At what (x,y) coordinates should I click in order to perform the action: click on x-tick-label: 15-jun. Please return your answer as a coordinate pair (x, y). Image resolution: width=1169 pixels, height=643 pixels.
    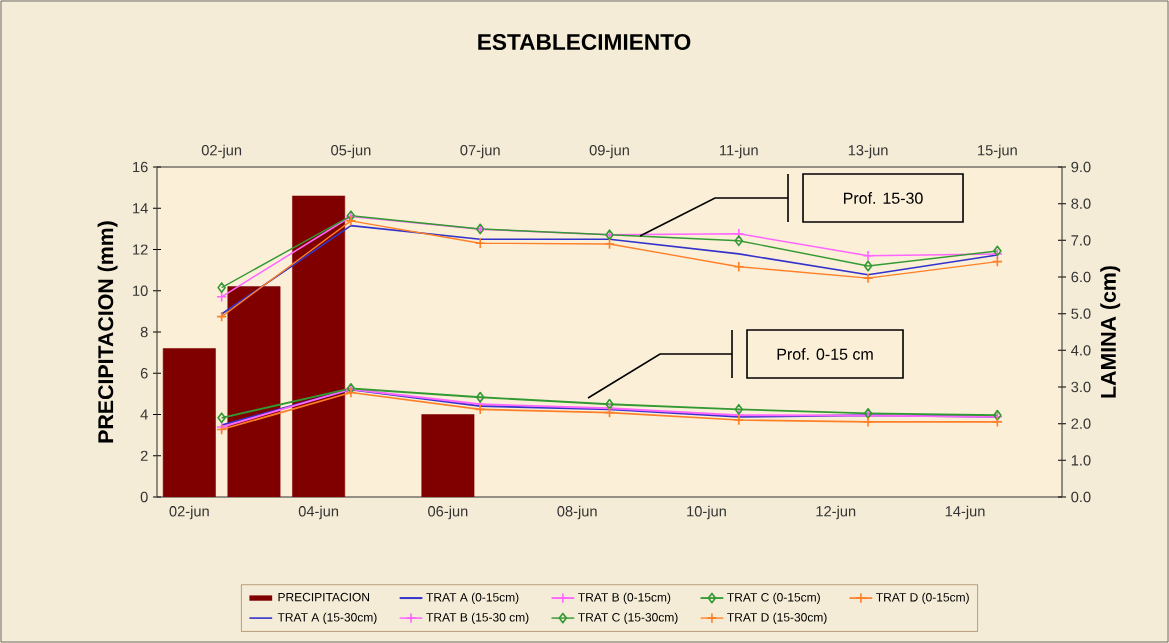
    Looking at the image, I should click on (997, 151).